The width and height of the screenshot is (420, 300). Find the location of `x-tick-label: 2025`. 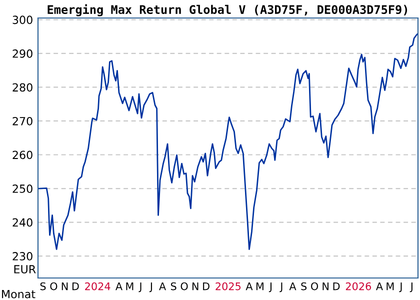

x-tick-label: 2025 is located at coordinates (228, 286).